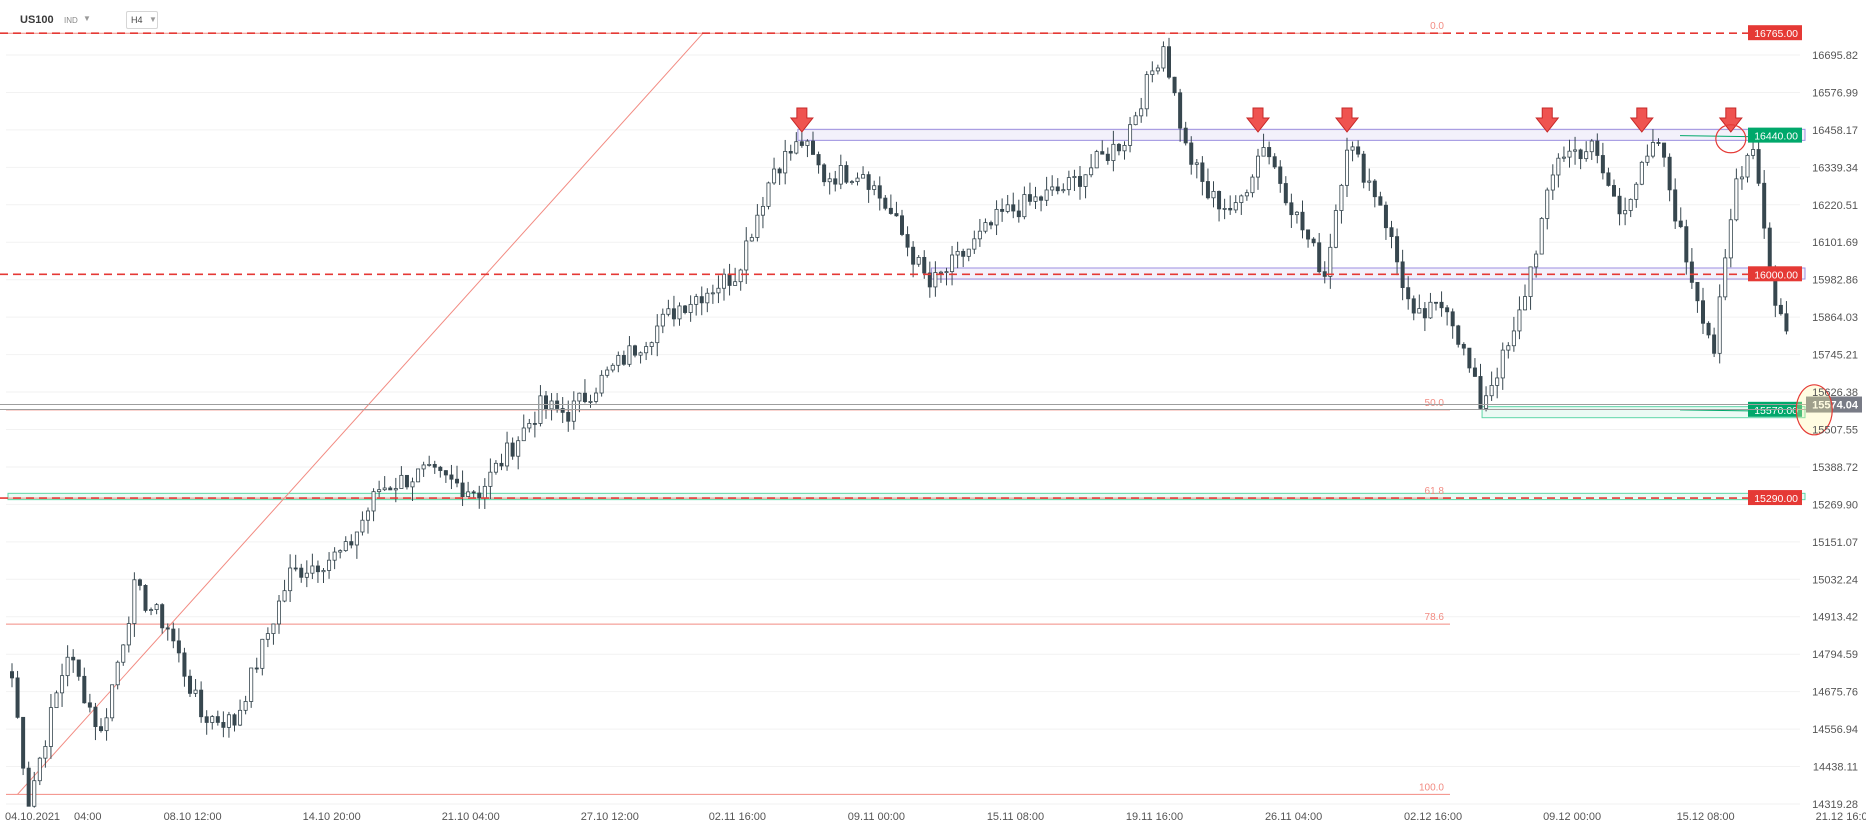 The width and height of the screenshot is (1866, 832). I want to click on timeframe-select: H4 ▼, so click(142, 20).